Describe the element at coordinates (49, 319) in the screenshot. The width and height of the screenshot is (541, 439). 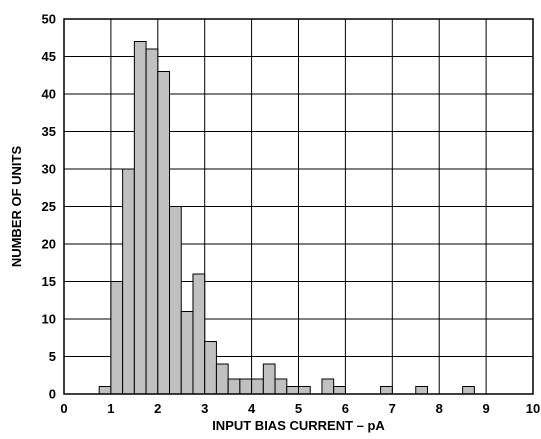
I see `y-tick-label: 10` at that location.